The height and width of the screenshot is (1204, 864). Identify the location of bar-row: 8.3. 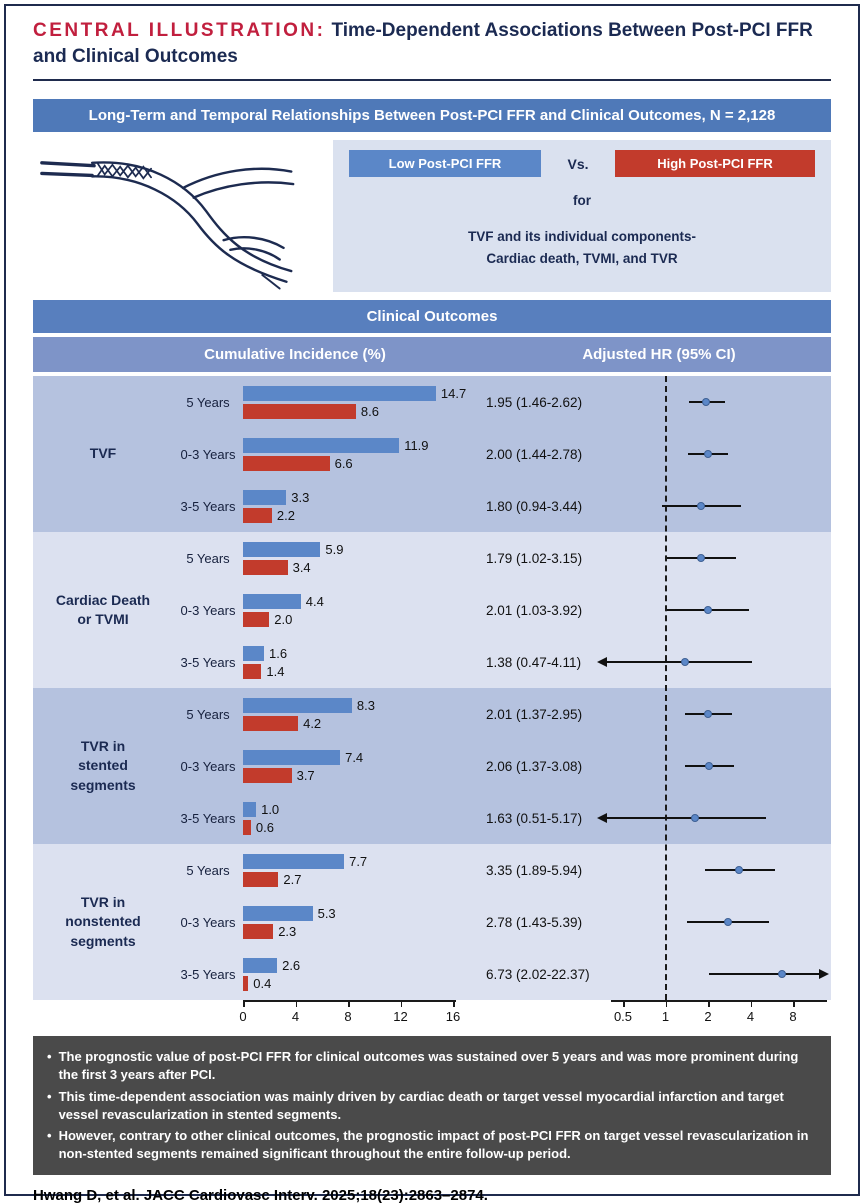
(360, 705).